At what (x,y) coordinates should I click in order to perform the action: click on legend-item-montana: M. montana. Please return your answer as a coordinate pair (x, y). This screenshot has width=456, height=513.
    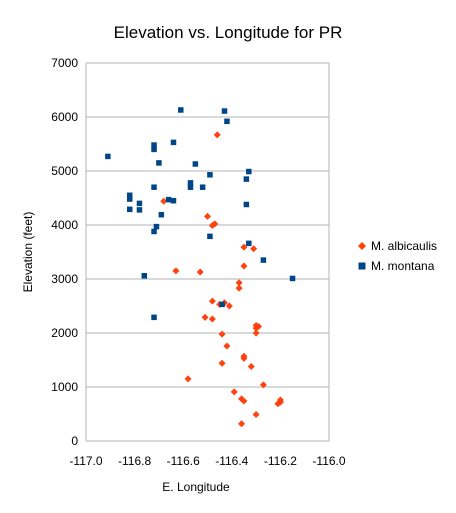
    Looking at the image, I should click on (396, 266).